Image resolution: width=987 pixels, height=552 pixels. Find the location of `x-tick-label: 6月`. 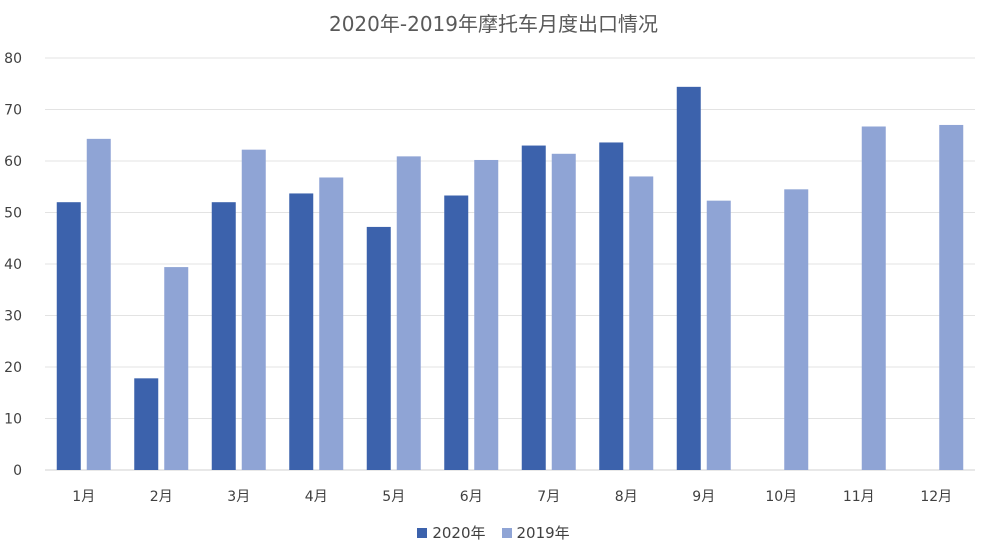

x-tick-label: 6月 is located at coordinates (471, 497).